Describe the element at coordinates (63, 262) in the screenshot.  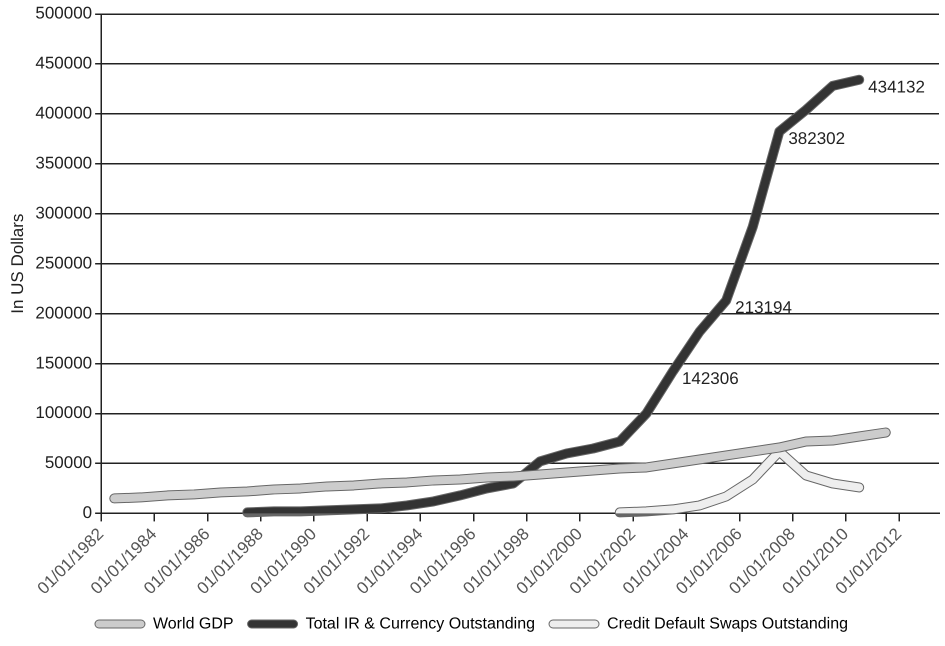
I see `y-tick-label: 250000` at that location.